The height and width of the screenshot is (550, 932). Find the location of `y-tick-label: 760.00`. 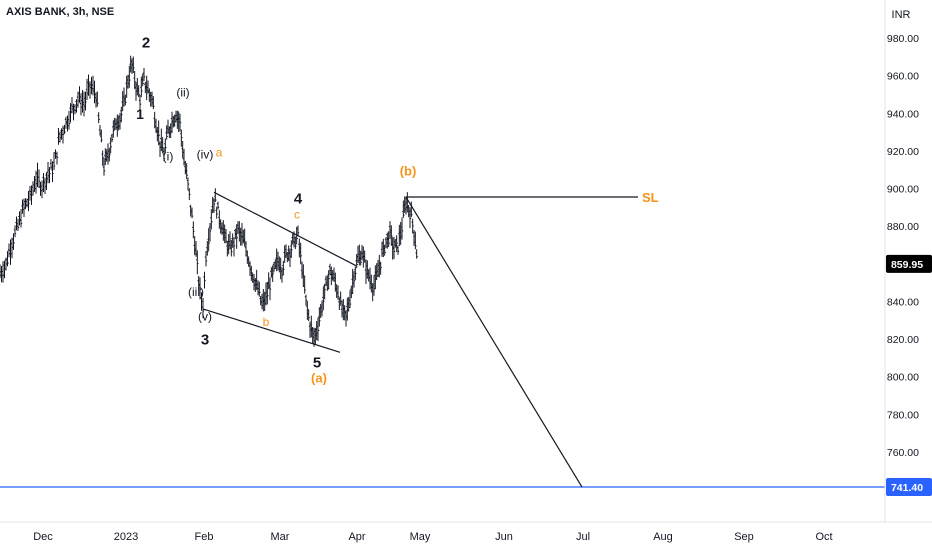

y-tick-label: 760.00 is located at coordinates (903, 453).